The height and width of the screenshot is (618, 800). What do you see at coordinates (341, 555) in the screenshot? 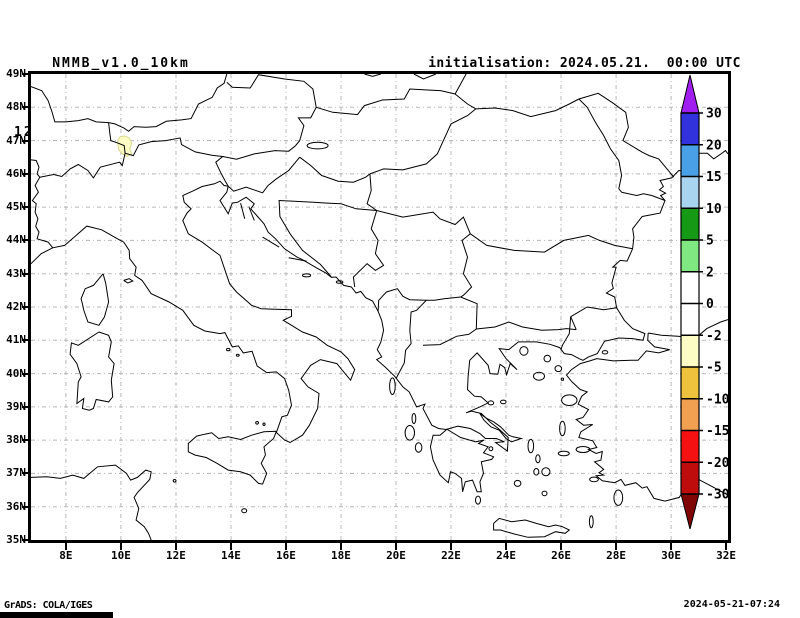
I see `lon-label: 18E` at bounding box center [341, 555].